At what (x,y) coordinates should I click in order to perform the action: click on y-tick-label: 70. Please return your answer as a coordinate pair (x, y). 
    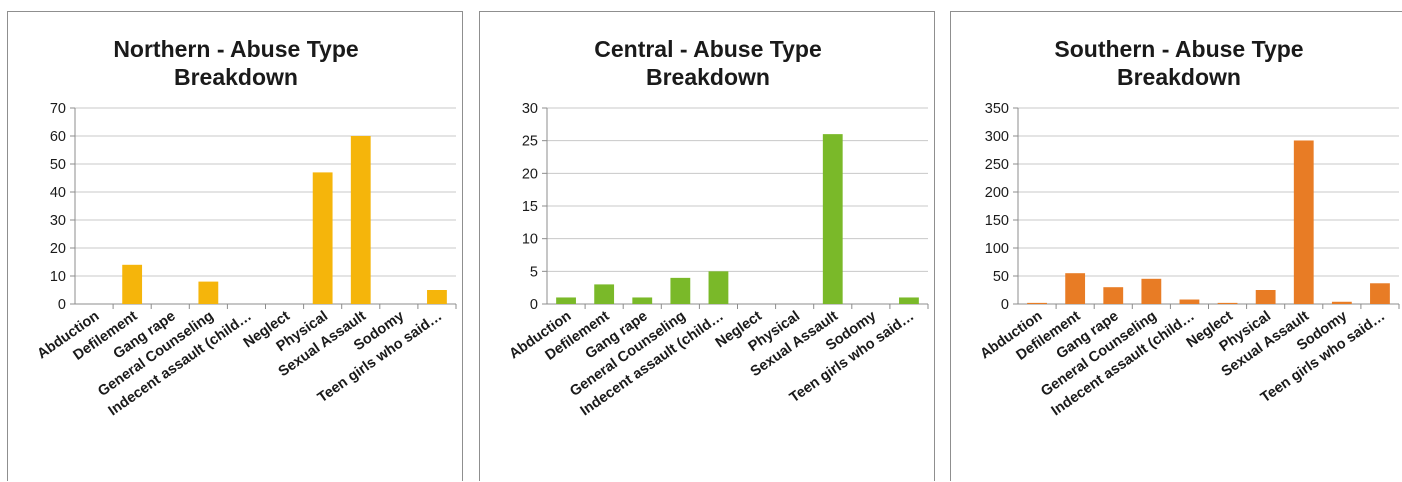
    Looking at the image, I should click on (58, 109).